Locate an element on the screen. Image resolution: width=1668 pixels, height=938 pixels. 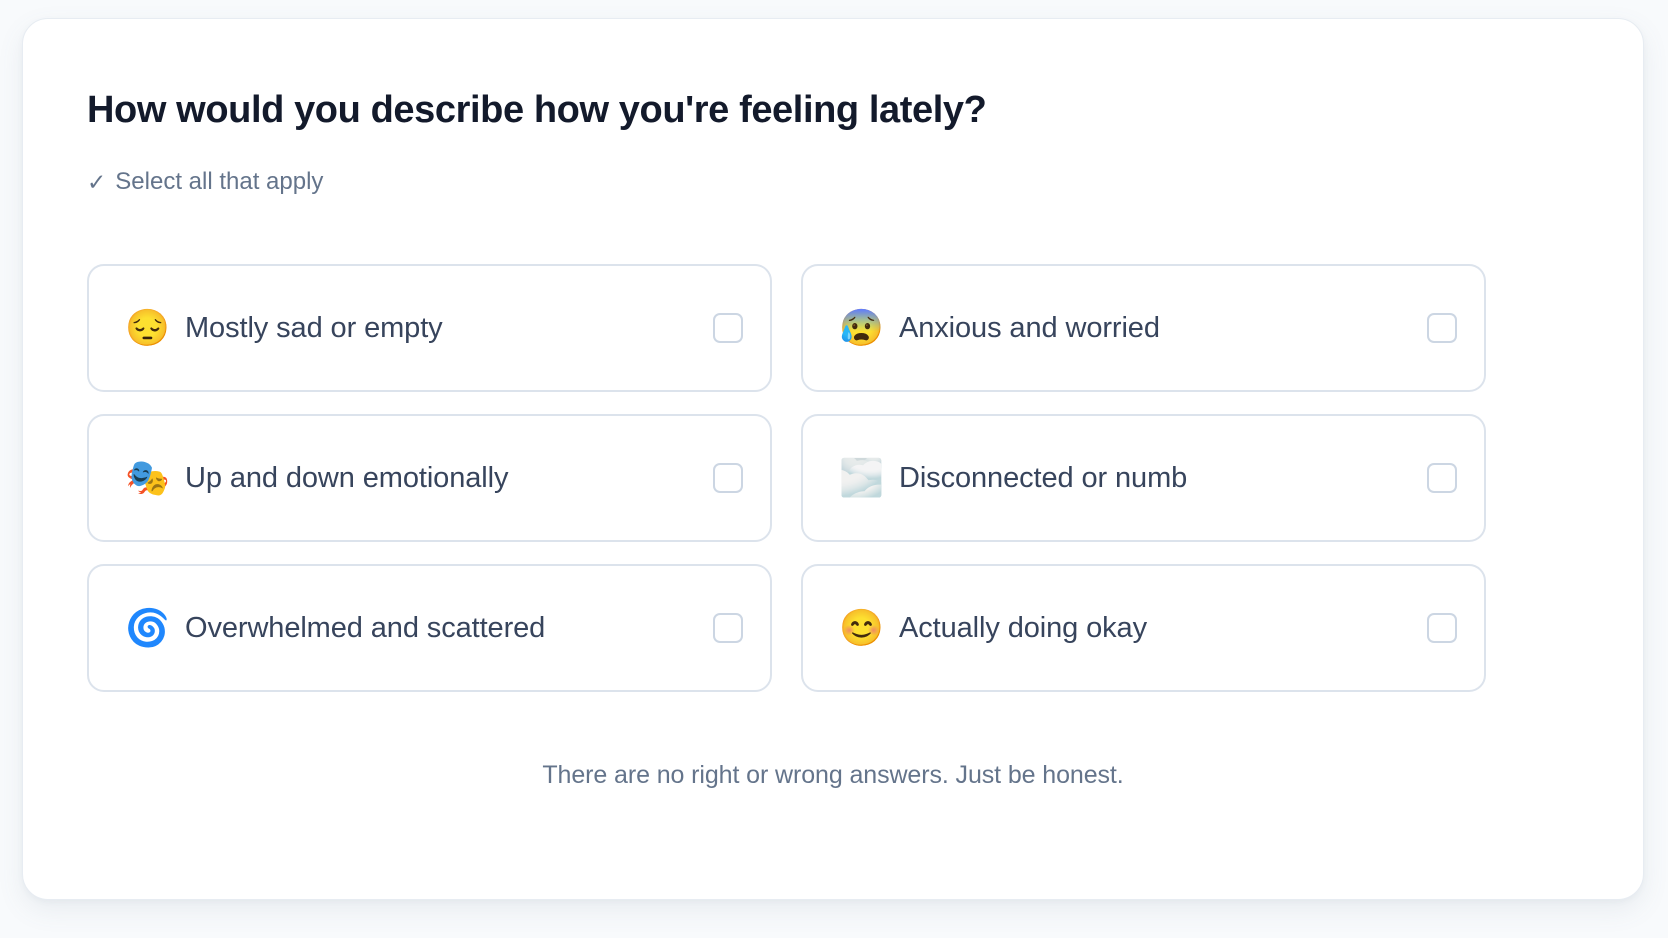
option-card-disconnected-or-numb: 🌫️ Disconnected or numb is located at coordinates (1143, 478).